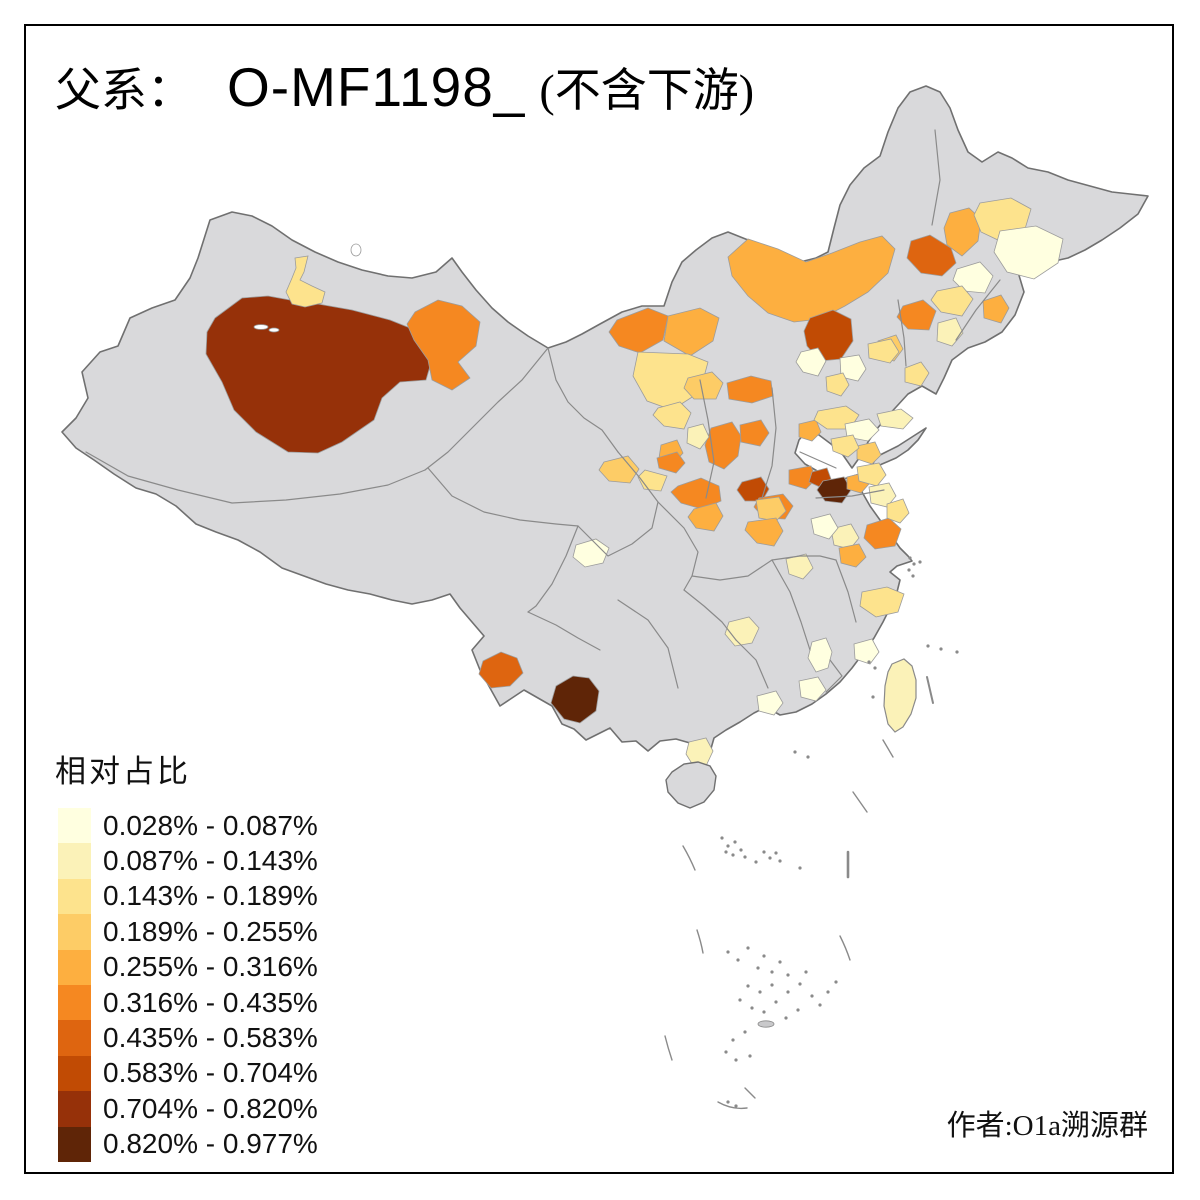 Image resolution: width=1200 pixels, height=1200 pixels. Describe the element at coordinates (691, 785) in the screenshot. I see `hainan-island` at that location.